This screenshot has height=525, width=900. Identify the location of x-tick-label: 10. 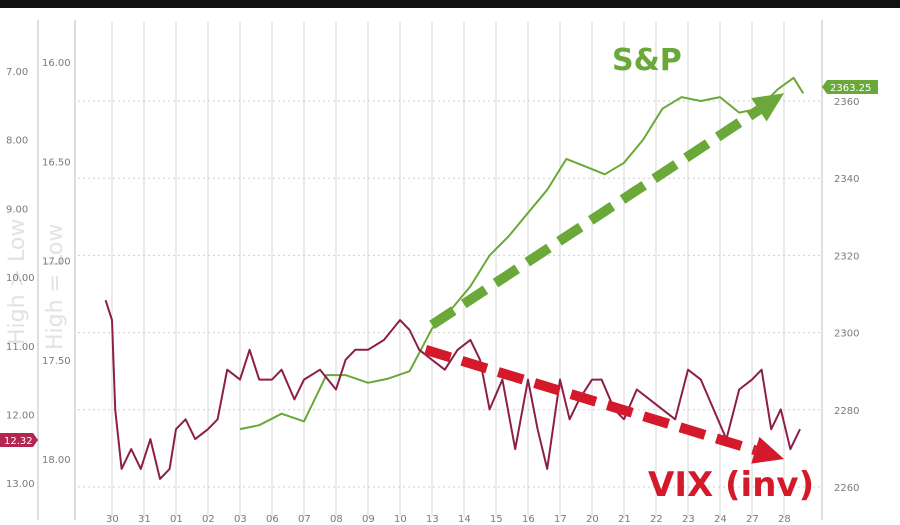
(400, 519).